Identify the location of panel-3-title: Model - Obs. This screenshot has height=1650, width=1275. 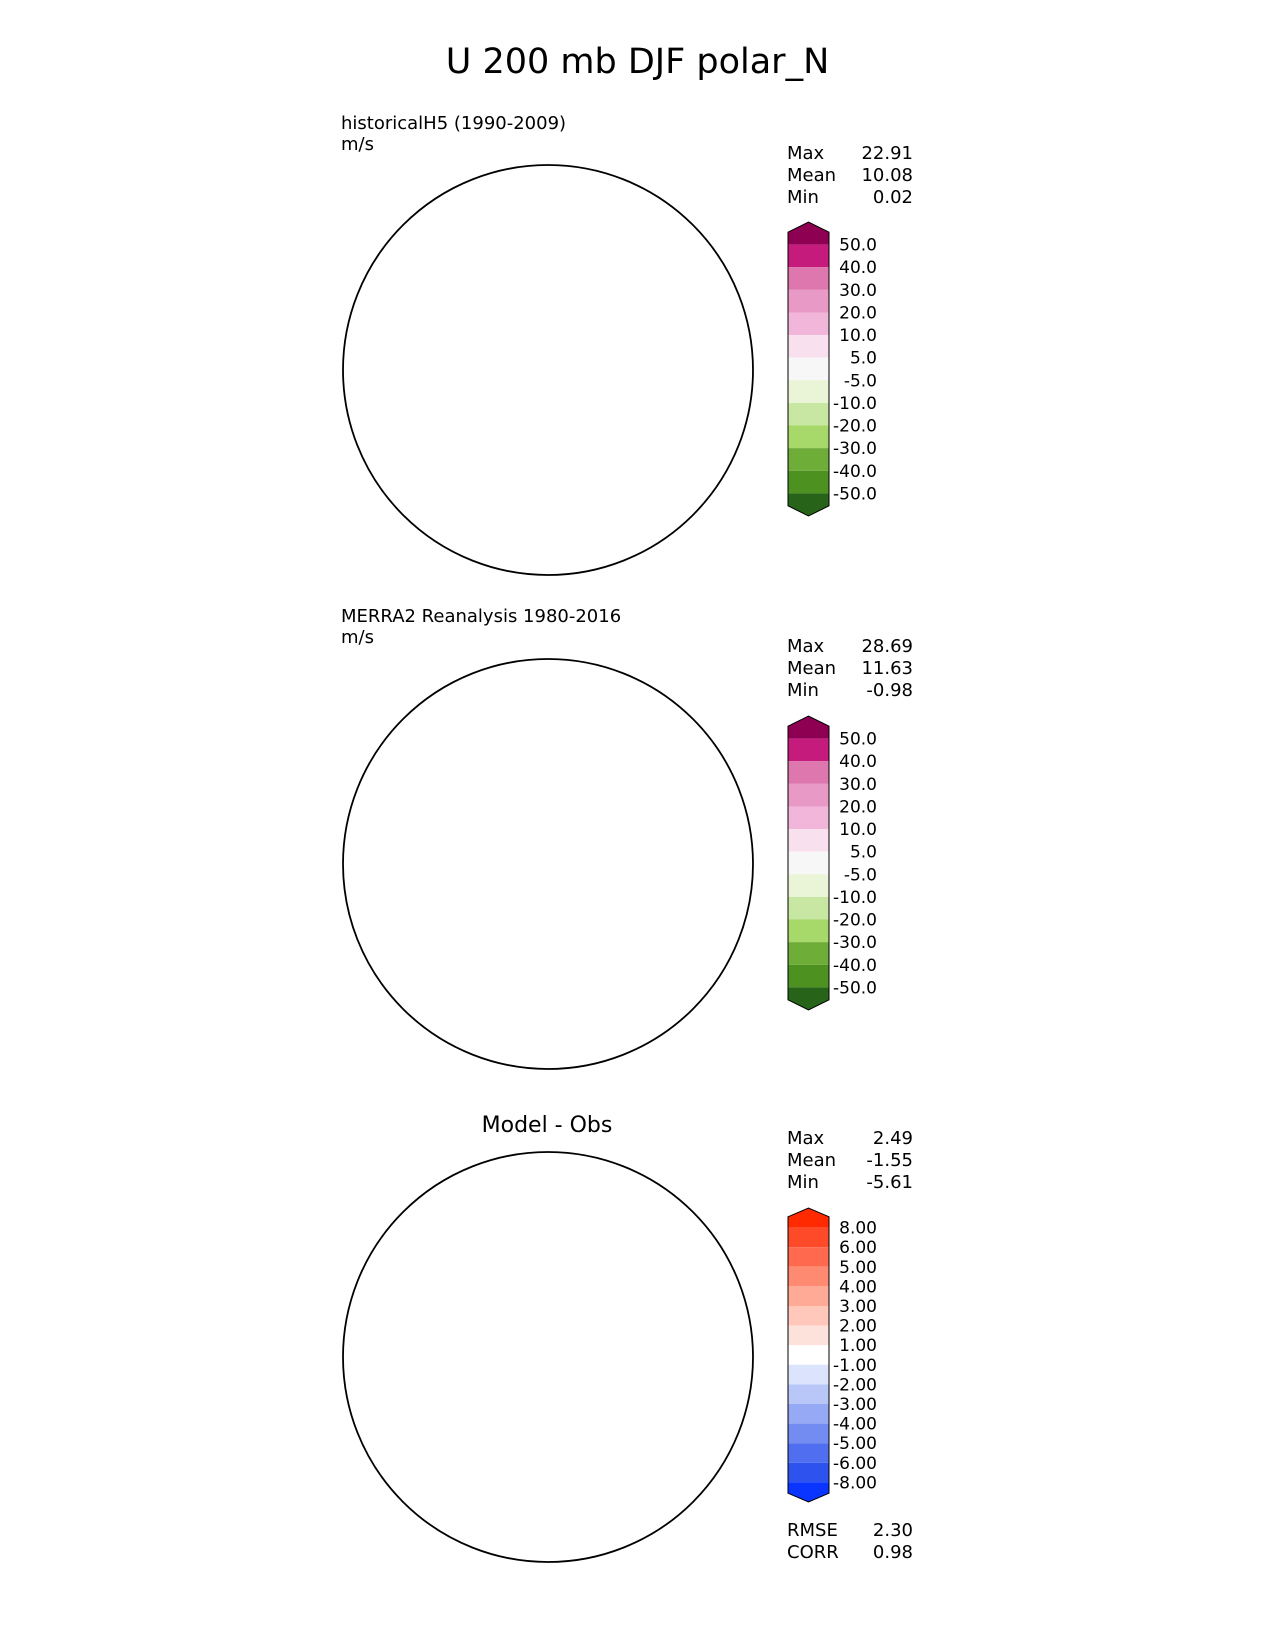
(547, 1125).